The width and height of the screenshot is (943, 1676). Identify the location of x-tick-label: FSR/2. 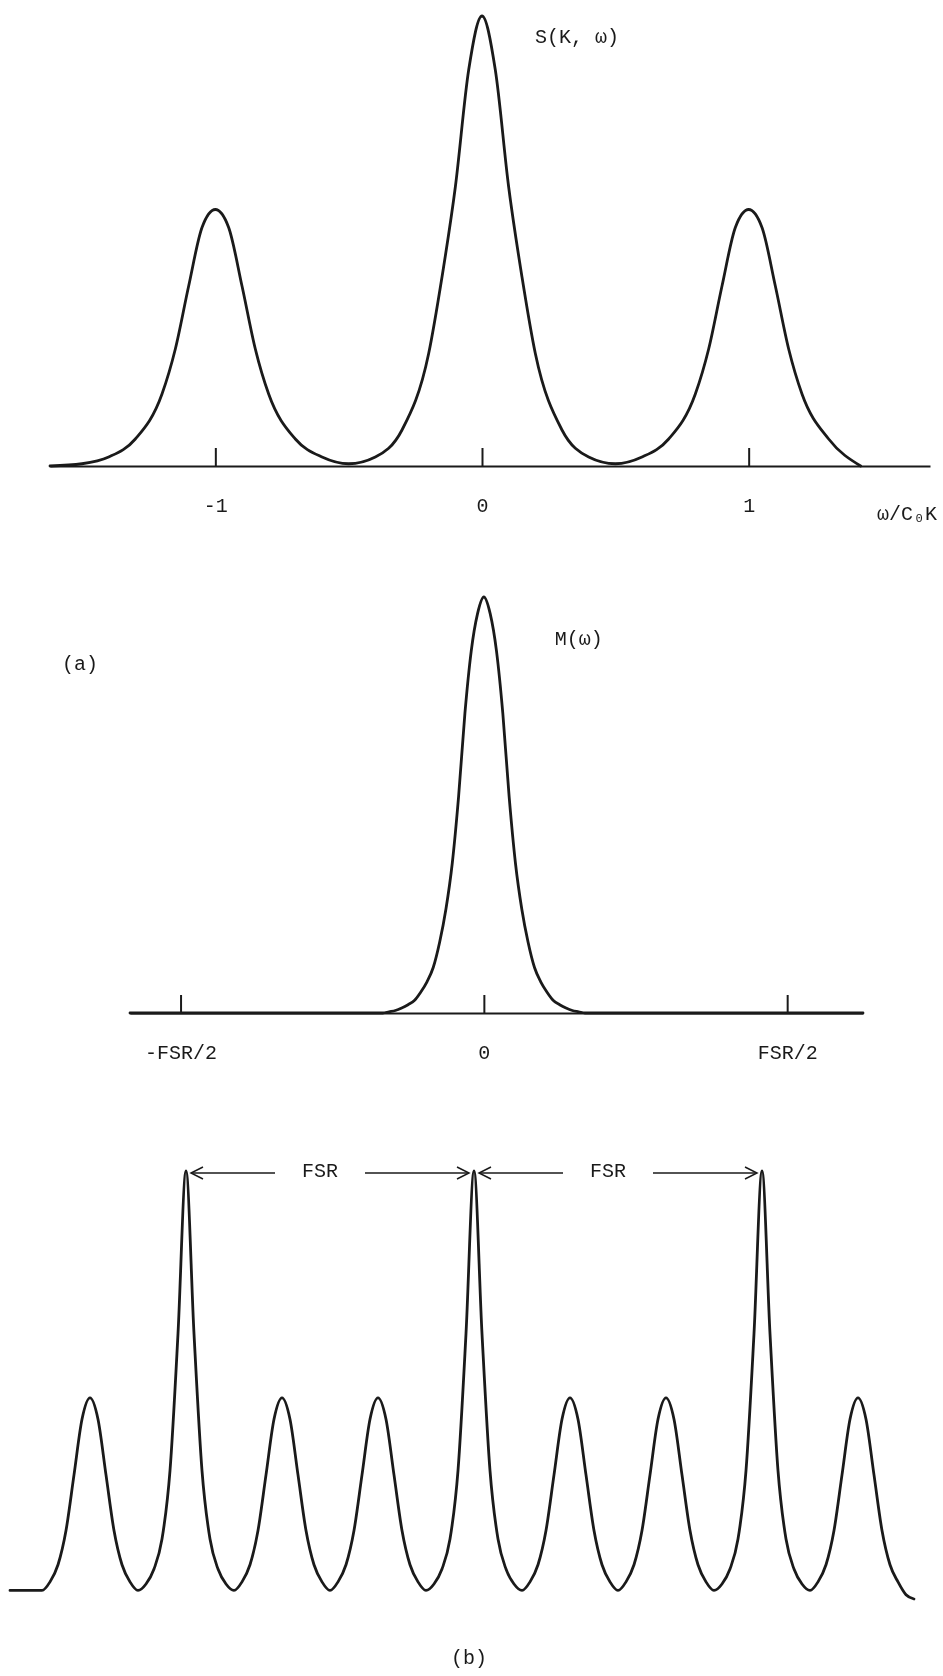
(787, 1054).